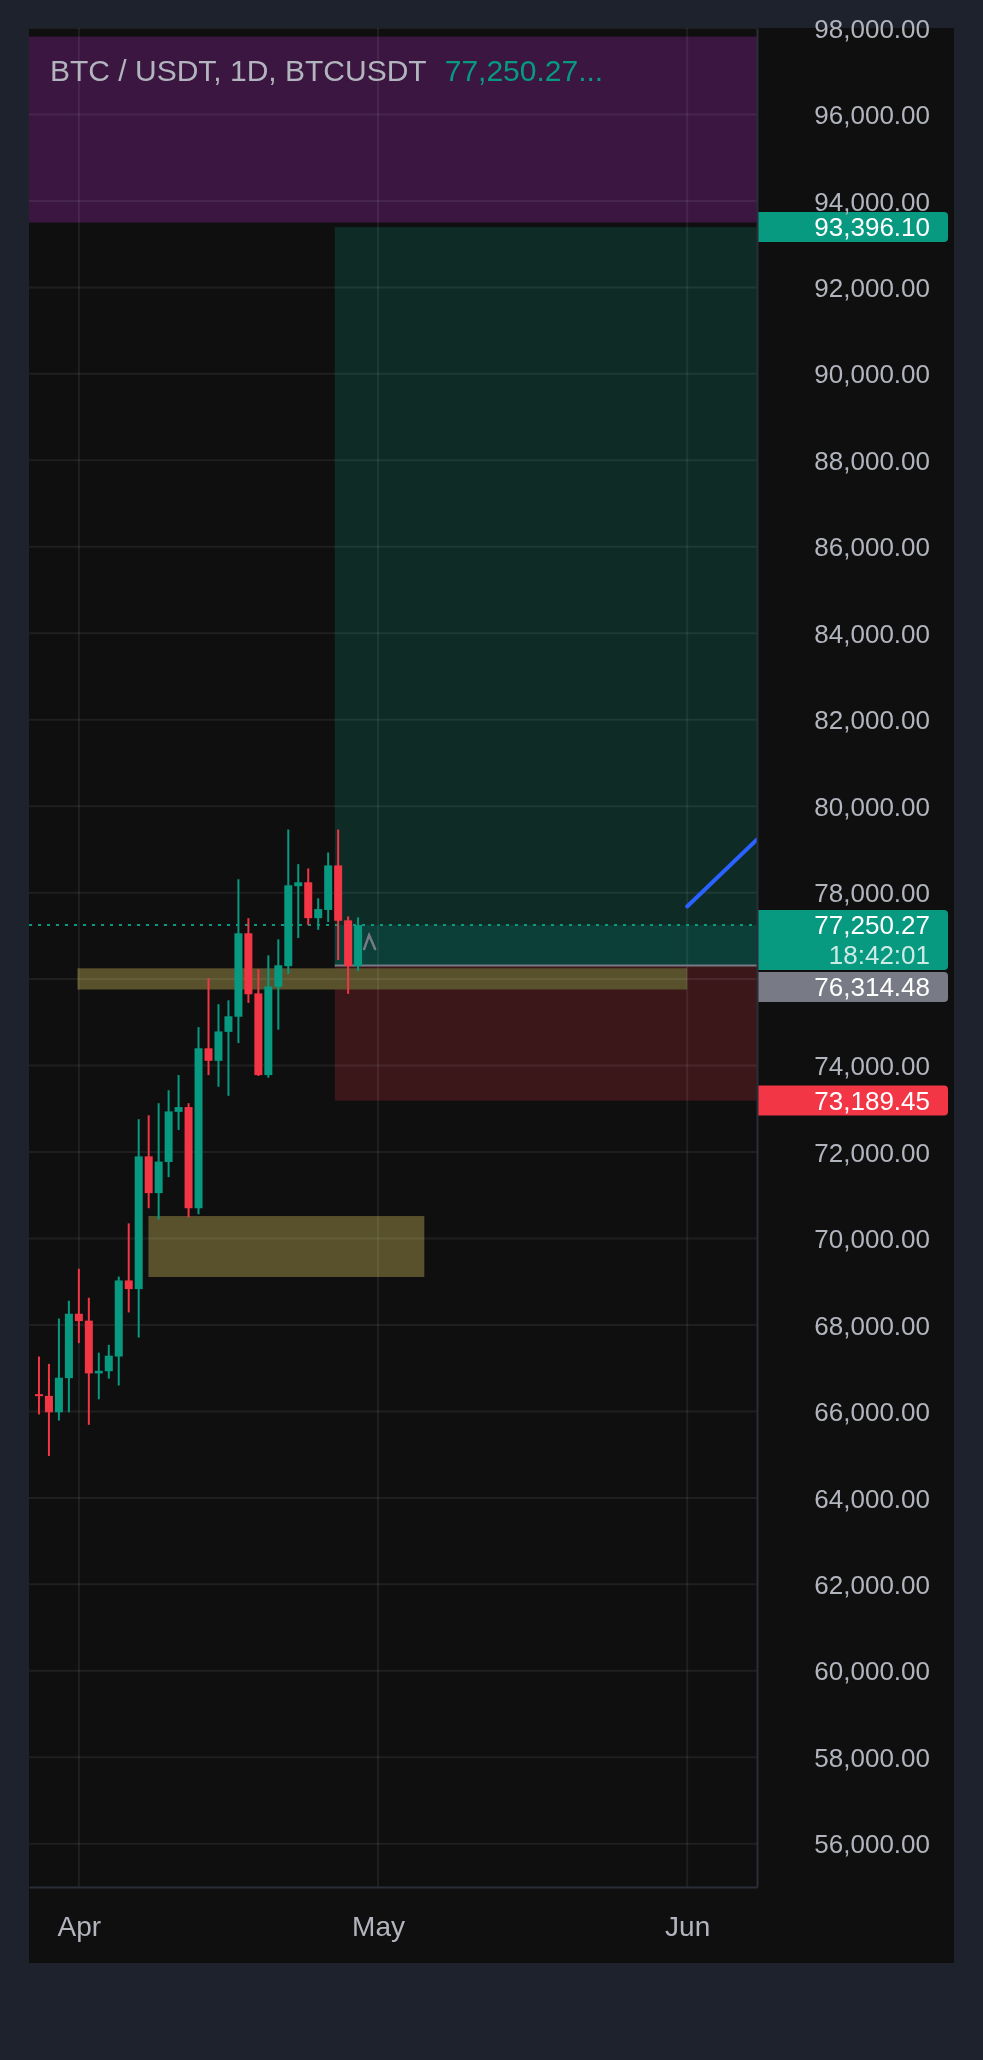  I want to click on y-tick-label: 78,000.00, so click(872, 893).